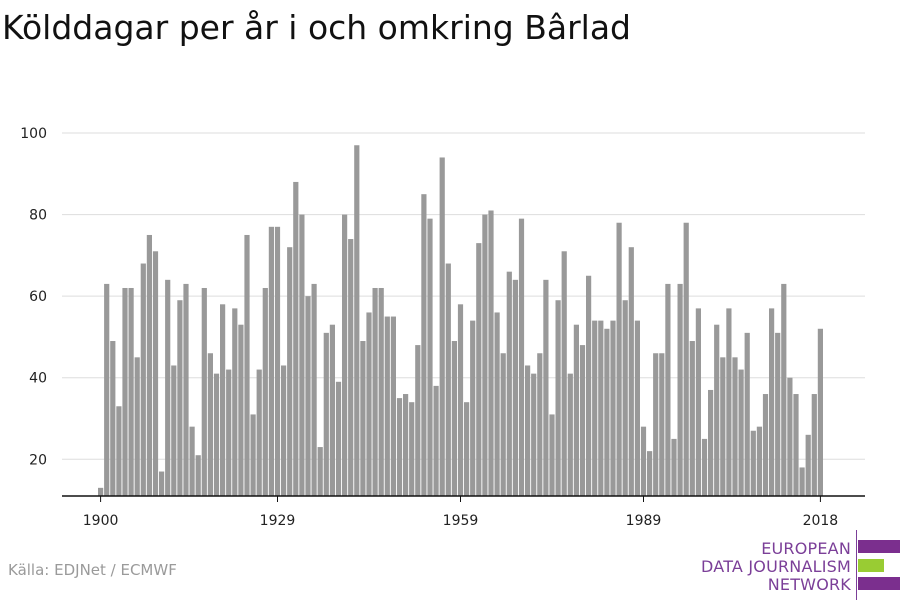  I want to click on bar-1913, so click(180, 398).